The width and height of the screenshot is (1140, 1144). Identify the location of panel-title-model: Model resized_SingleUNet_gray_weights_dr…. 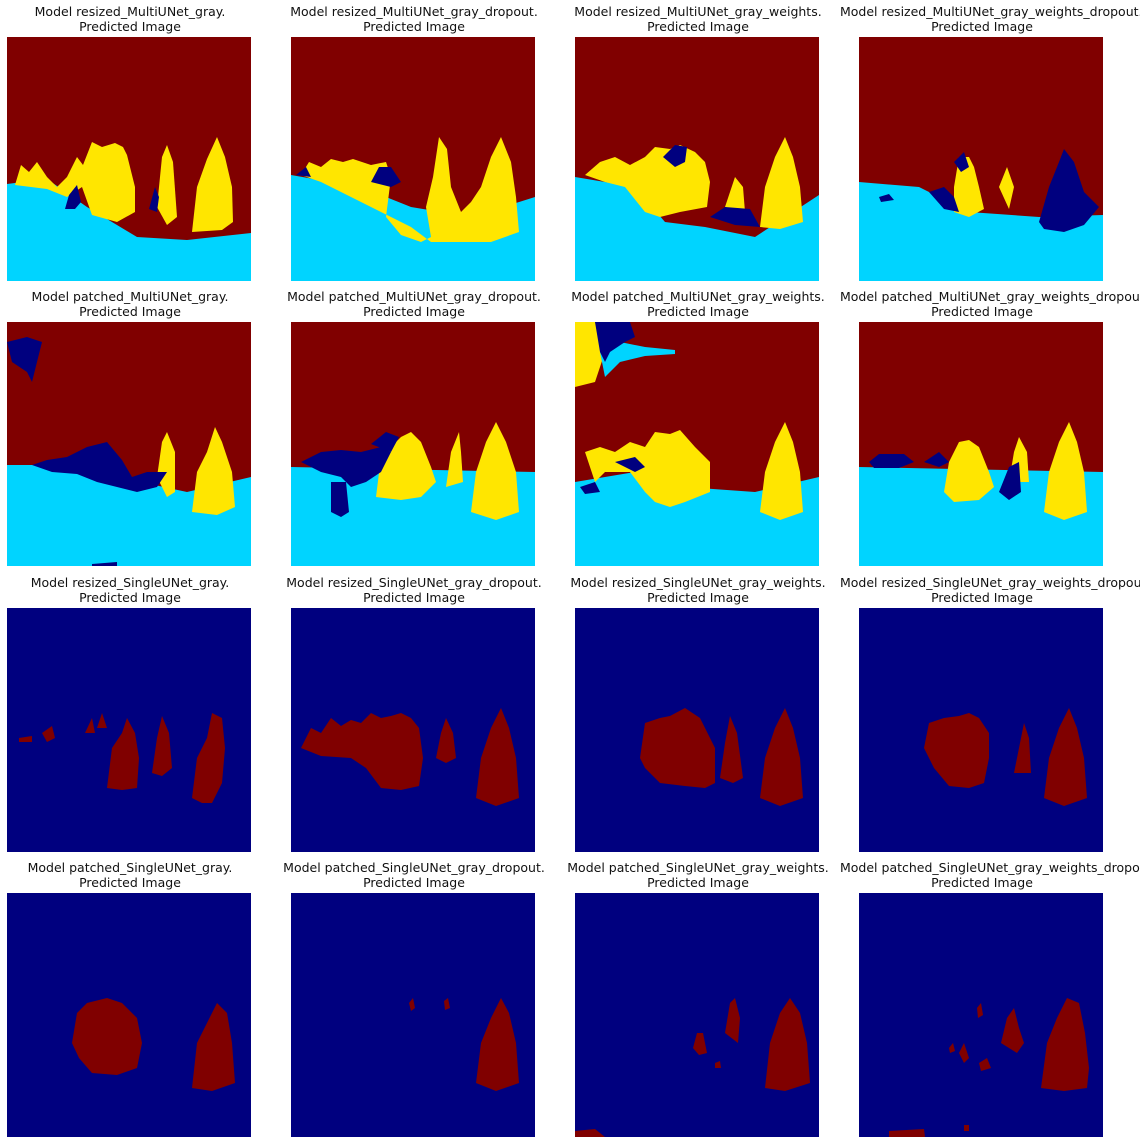
(990, 582).